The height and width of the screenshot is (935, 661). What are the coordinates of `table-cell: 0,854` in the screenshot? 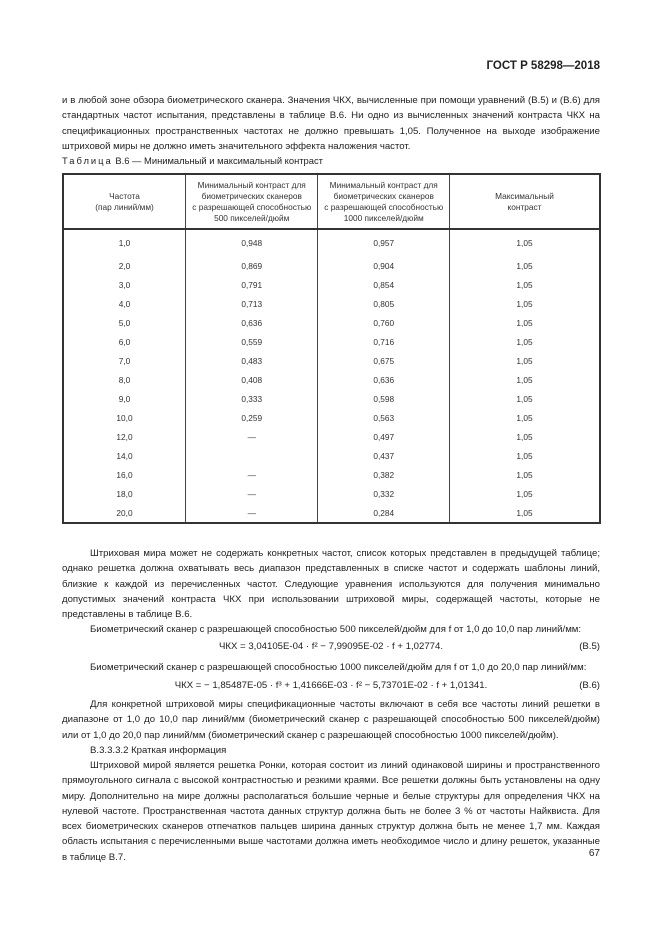 It's located at (383, 284).